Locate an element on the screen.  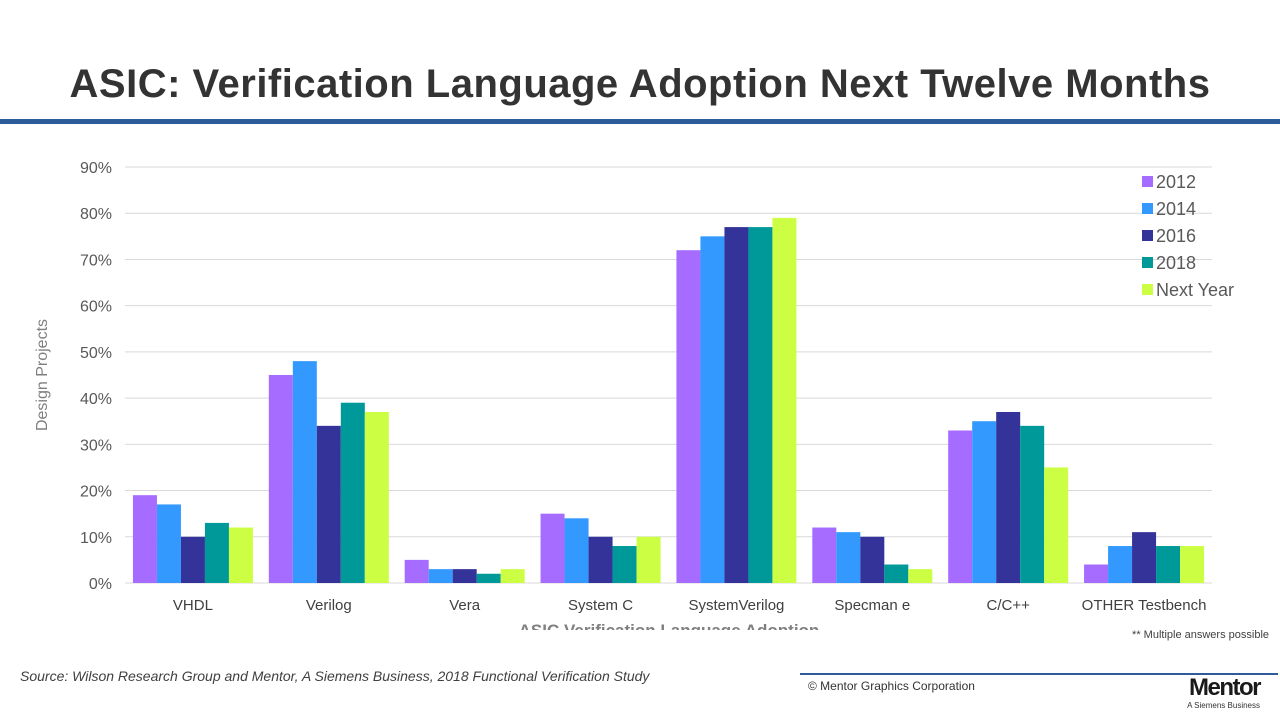
legend-label: 2016 is located at coordinates (1176, 236).